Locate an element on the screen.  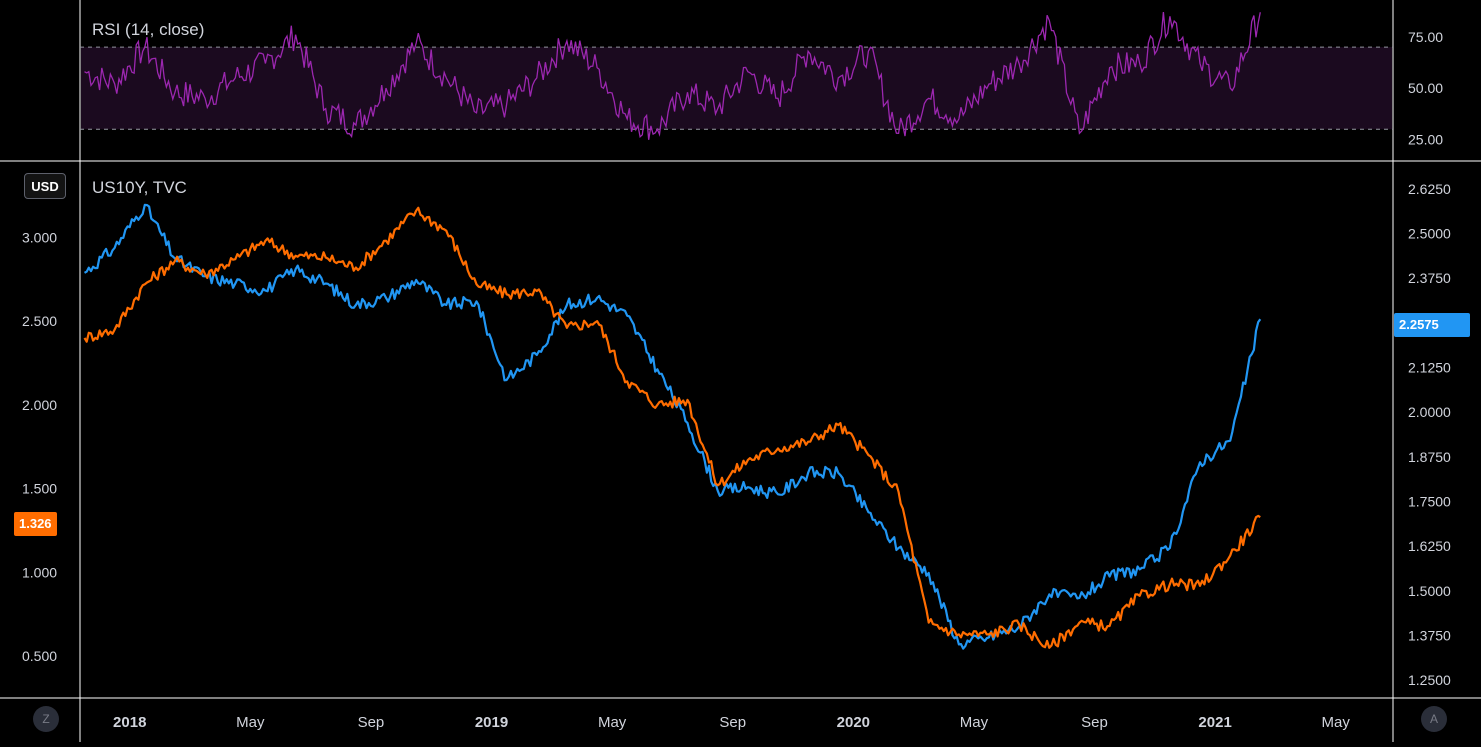
time-tick-3: 2019 is located at coordinates (491, 722).